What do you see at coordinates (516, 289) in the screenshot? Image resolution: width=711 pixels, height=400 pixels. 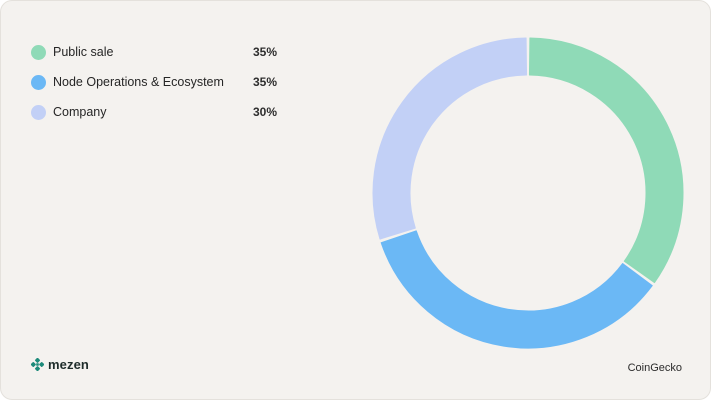 I see `donut-slice-node-operations-ecosystem` at bounding box center [516, 289].